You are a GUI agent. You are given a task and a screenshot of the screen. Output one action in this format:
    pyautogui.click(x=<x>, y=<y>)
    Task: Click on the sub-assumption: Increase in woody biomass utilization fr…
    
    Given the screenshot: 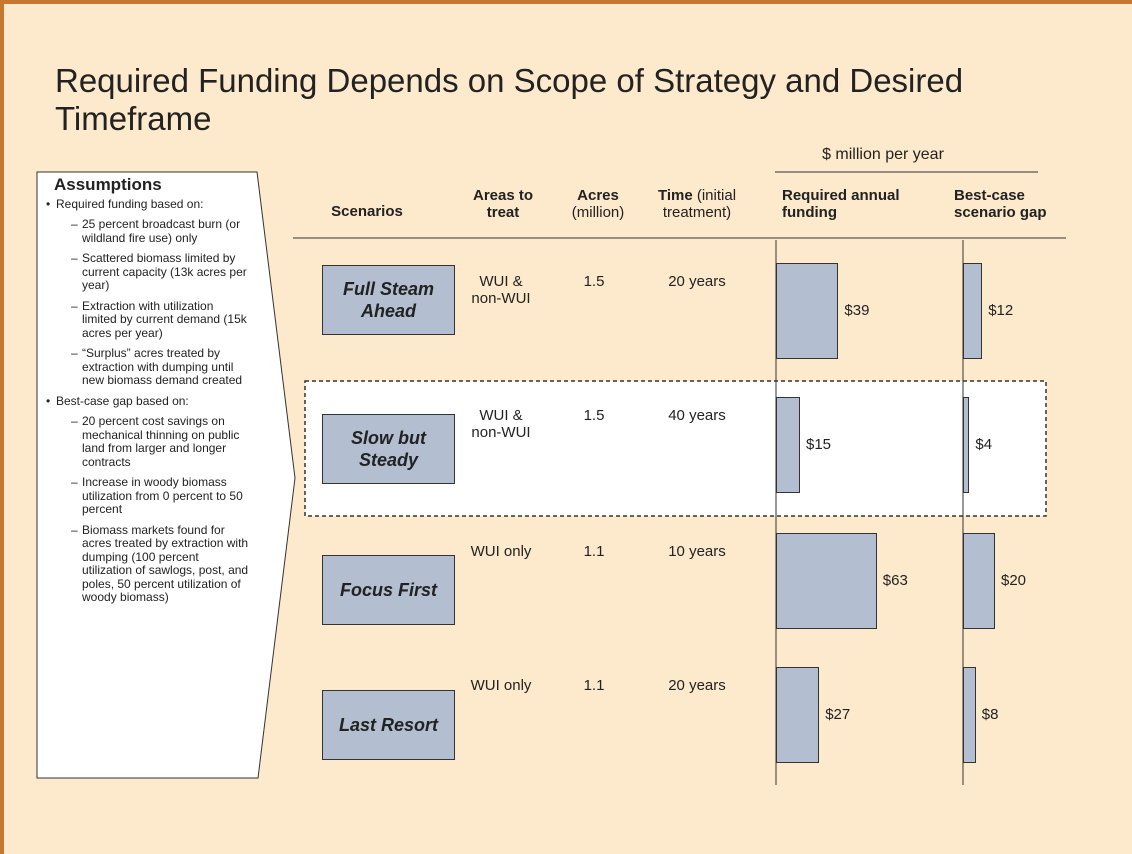 What is the action you would take?
    pyautogui.click(x=153, y=496)
    